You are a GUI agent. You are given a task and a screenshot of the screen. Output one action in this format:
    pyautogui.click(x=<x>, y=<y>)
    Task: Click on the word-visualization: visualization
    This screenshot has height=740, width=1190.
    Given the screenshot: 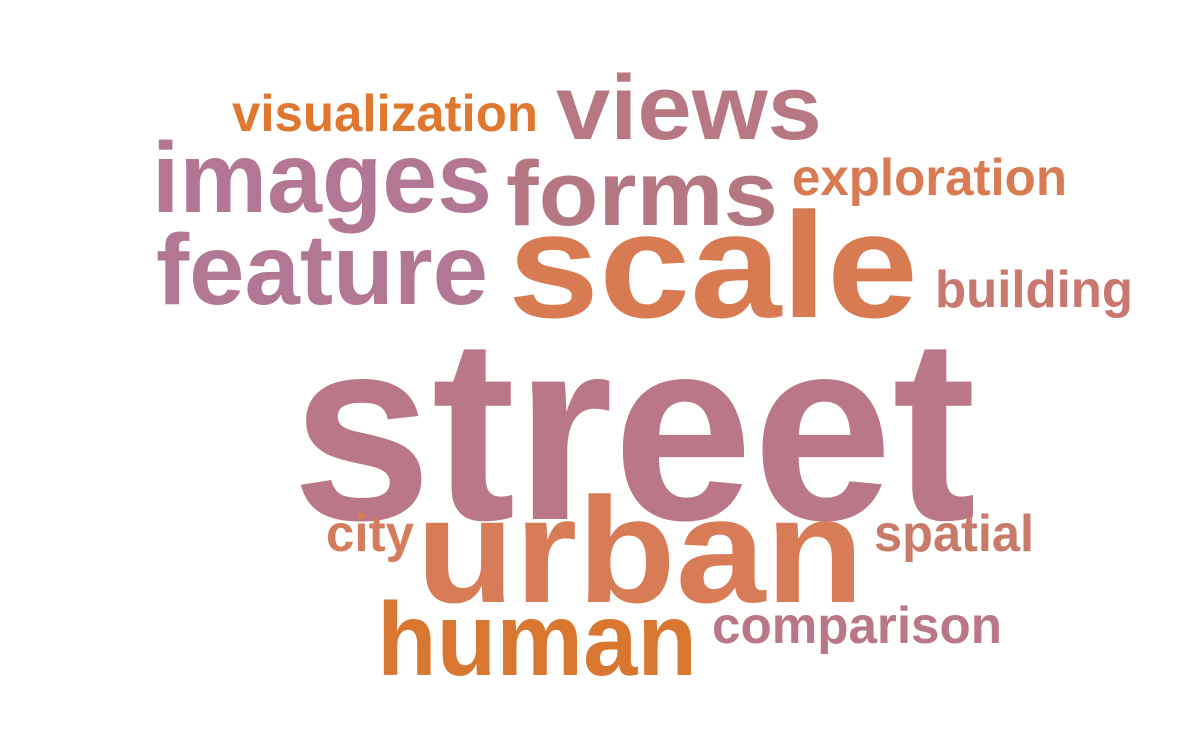 What is the action you would take?
    pyautogui.click(x=385, y=114)
    